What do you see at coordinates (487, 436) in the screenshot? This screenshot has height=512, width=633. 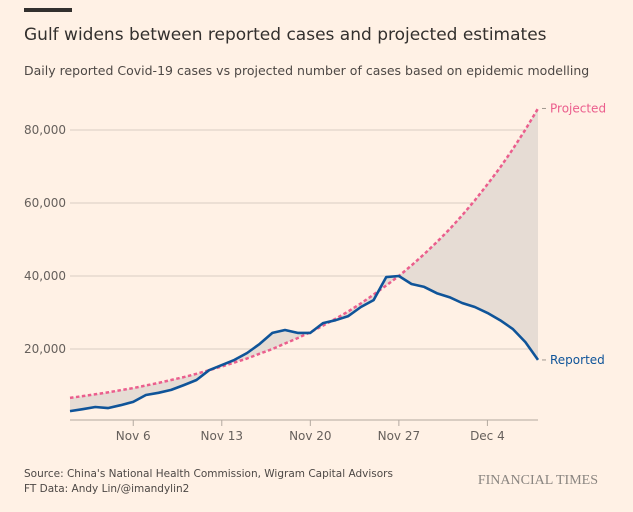 I see `x-tick-label: Dec 4` at bounding box center [487, 436].